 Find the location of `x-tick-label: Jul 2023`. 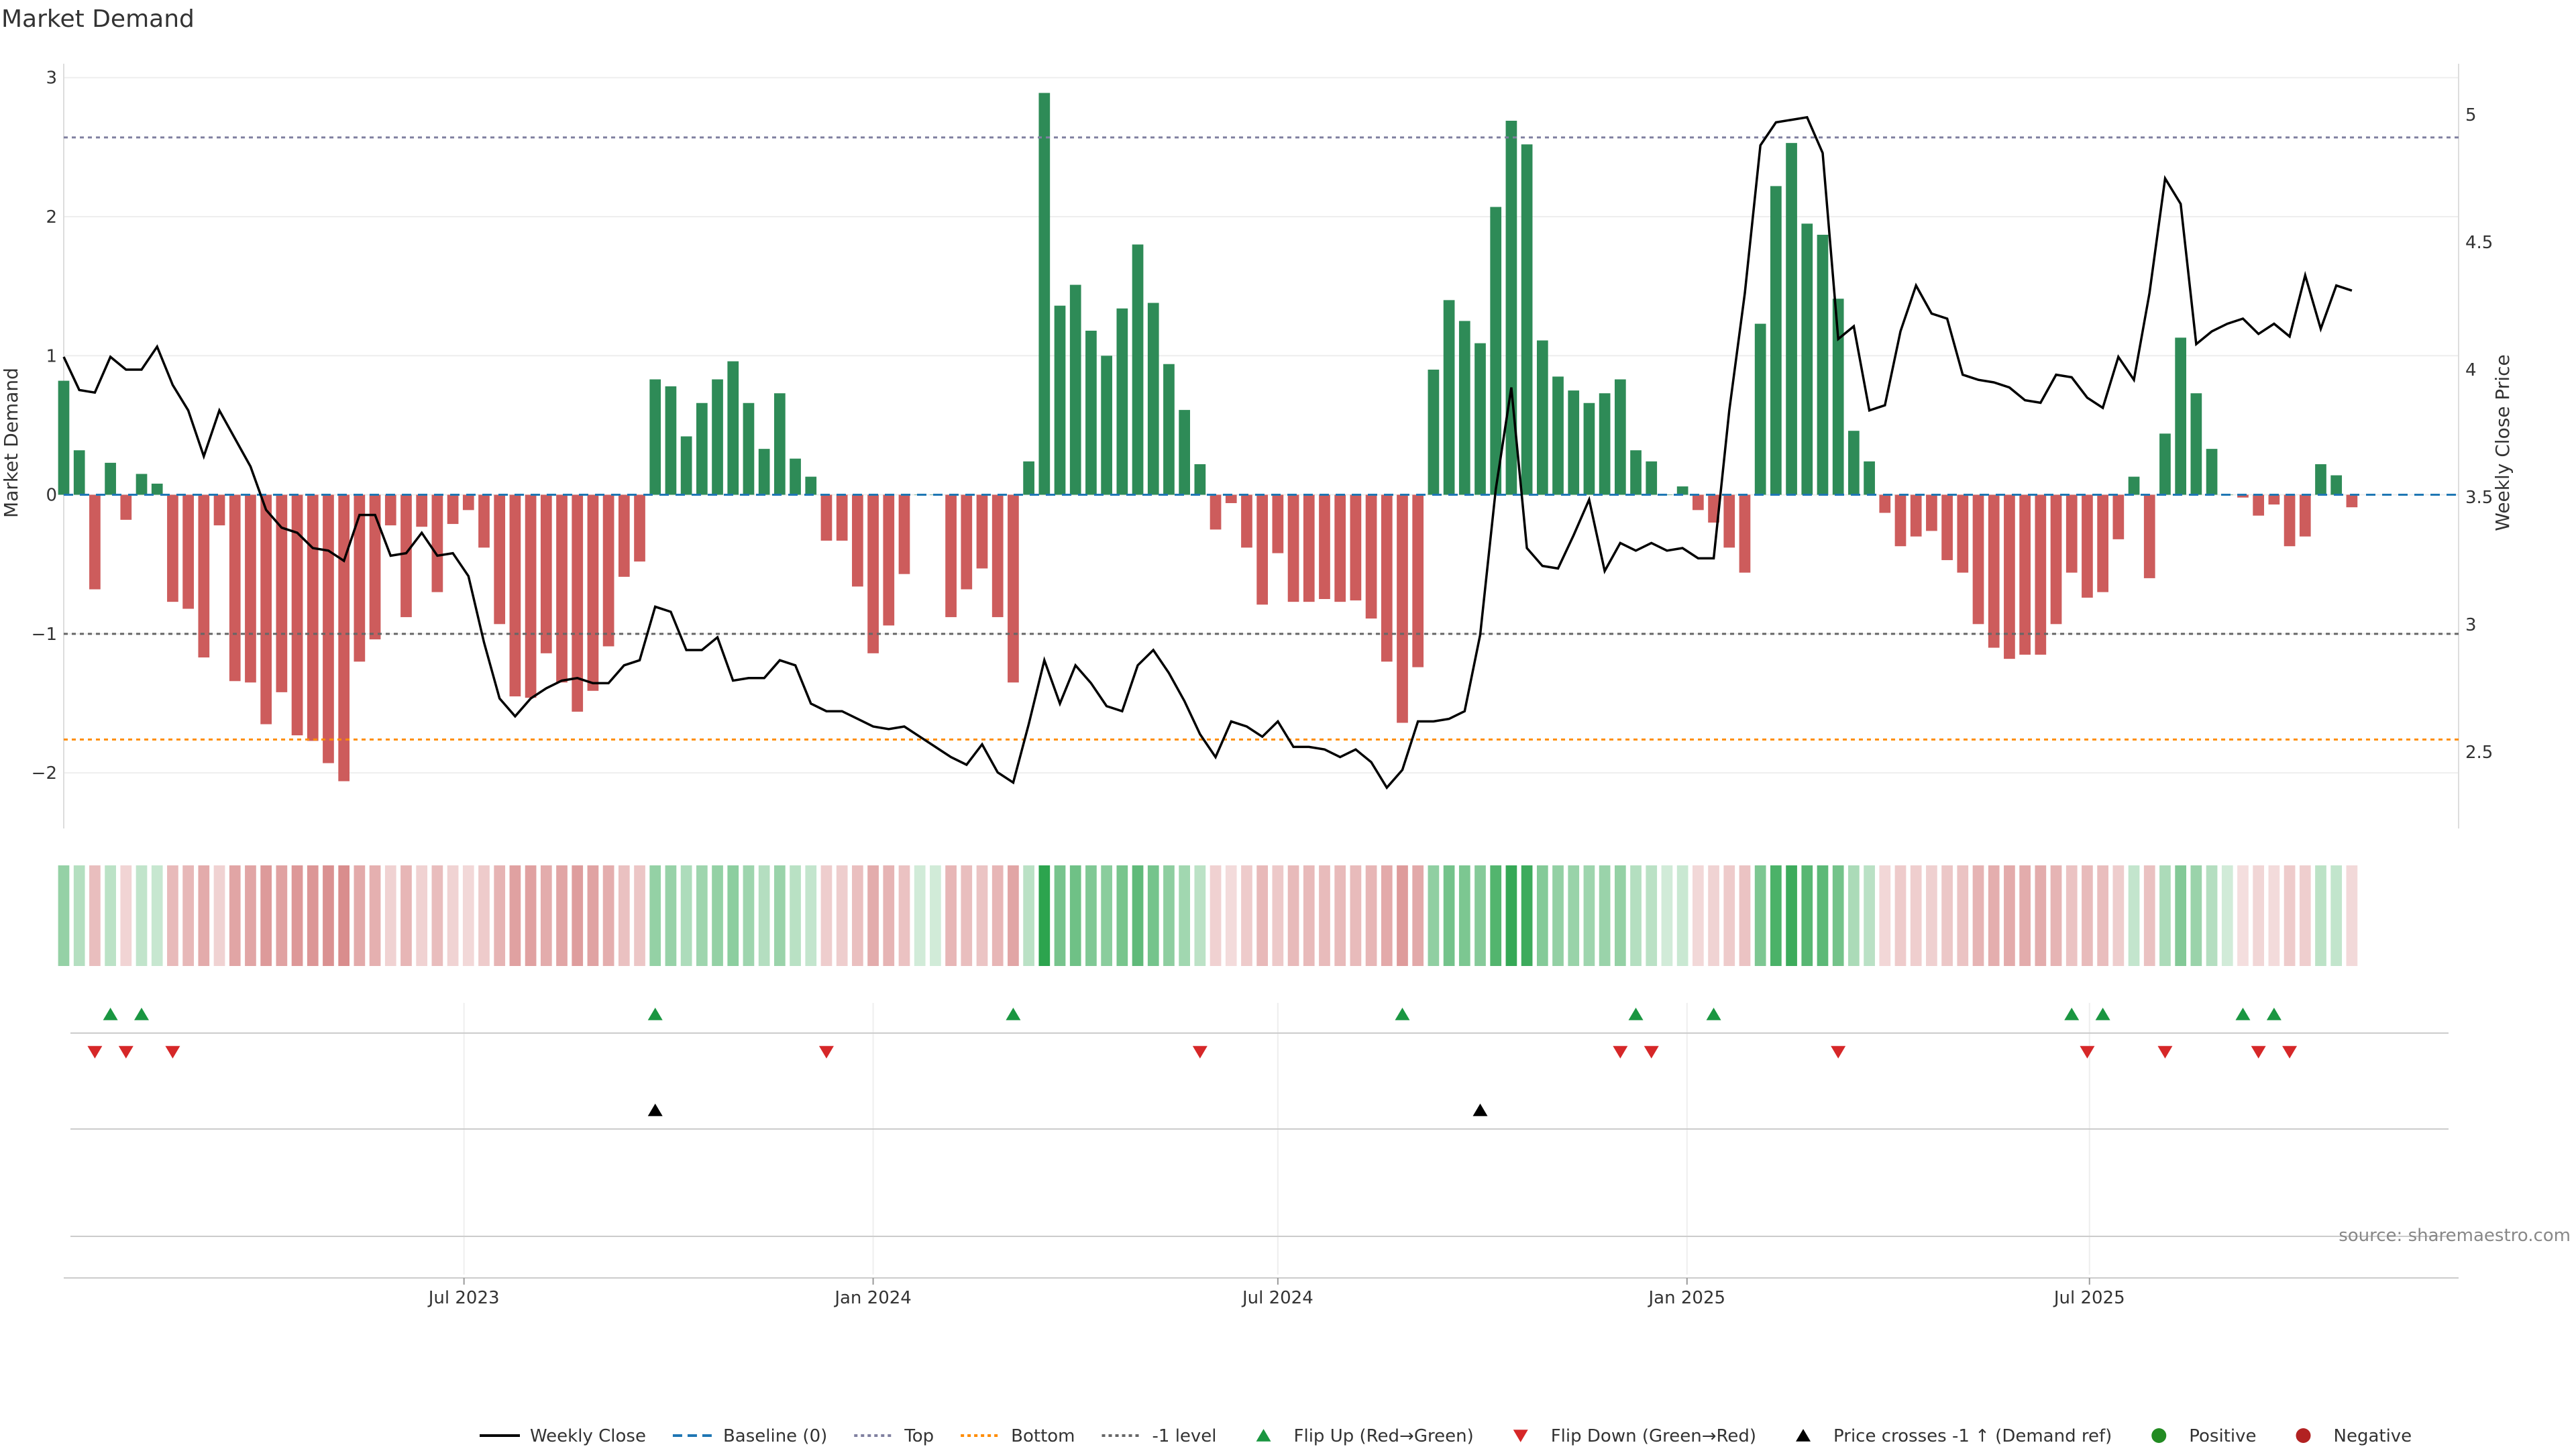

x-tick-label: Jul 2023 is located at coordinates (463, 1298).